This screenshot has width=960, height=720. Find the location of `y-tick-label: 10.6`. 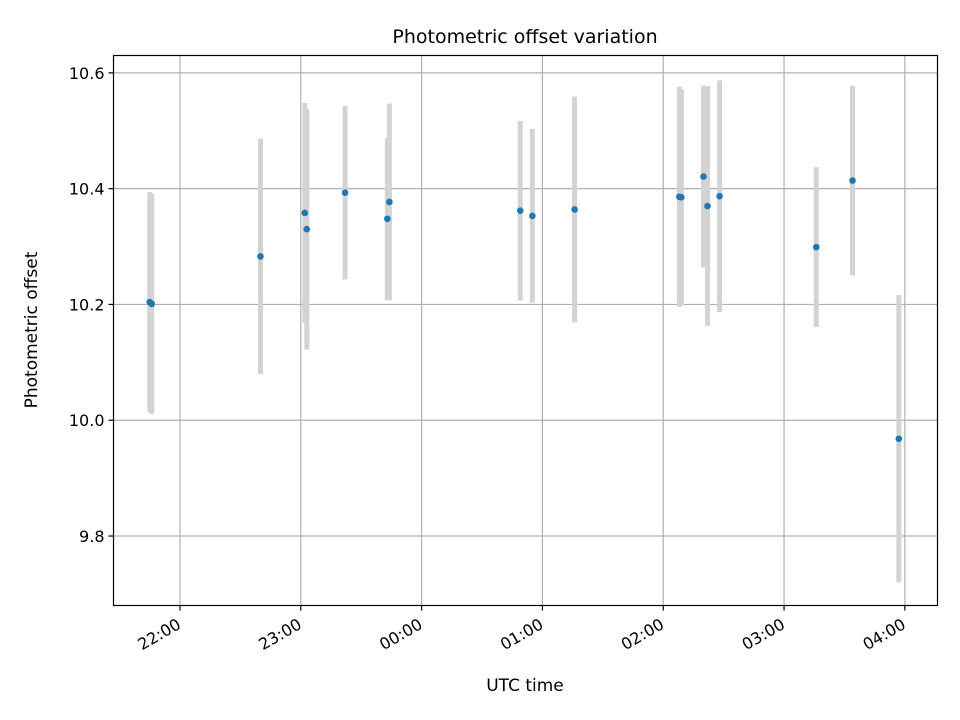

y-tick-label: 10.6 is located at coordinates (87, 73).